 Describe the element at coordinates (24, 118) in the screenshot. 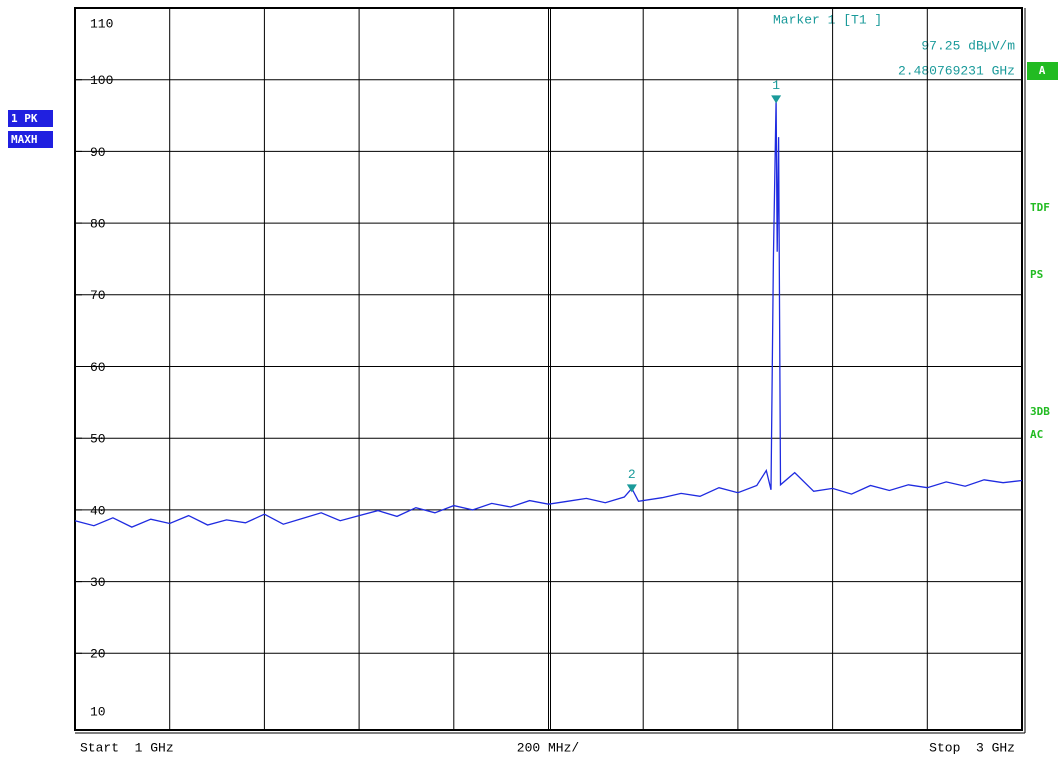

I see `trace-detector-label: 1 PK` at that location.